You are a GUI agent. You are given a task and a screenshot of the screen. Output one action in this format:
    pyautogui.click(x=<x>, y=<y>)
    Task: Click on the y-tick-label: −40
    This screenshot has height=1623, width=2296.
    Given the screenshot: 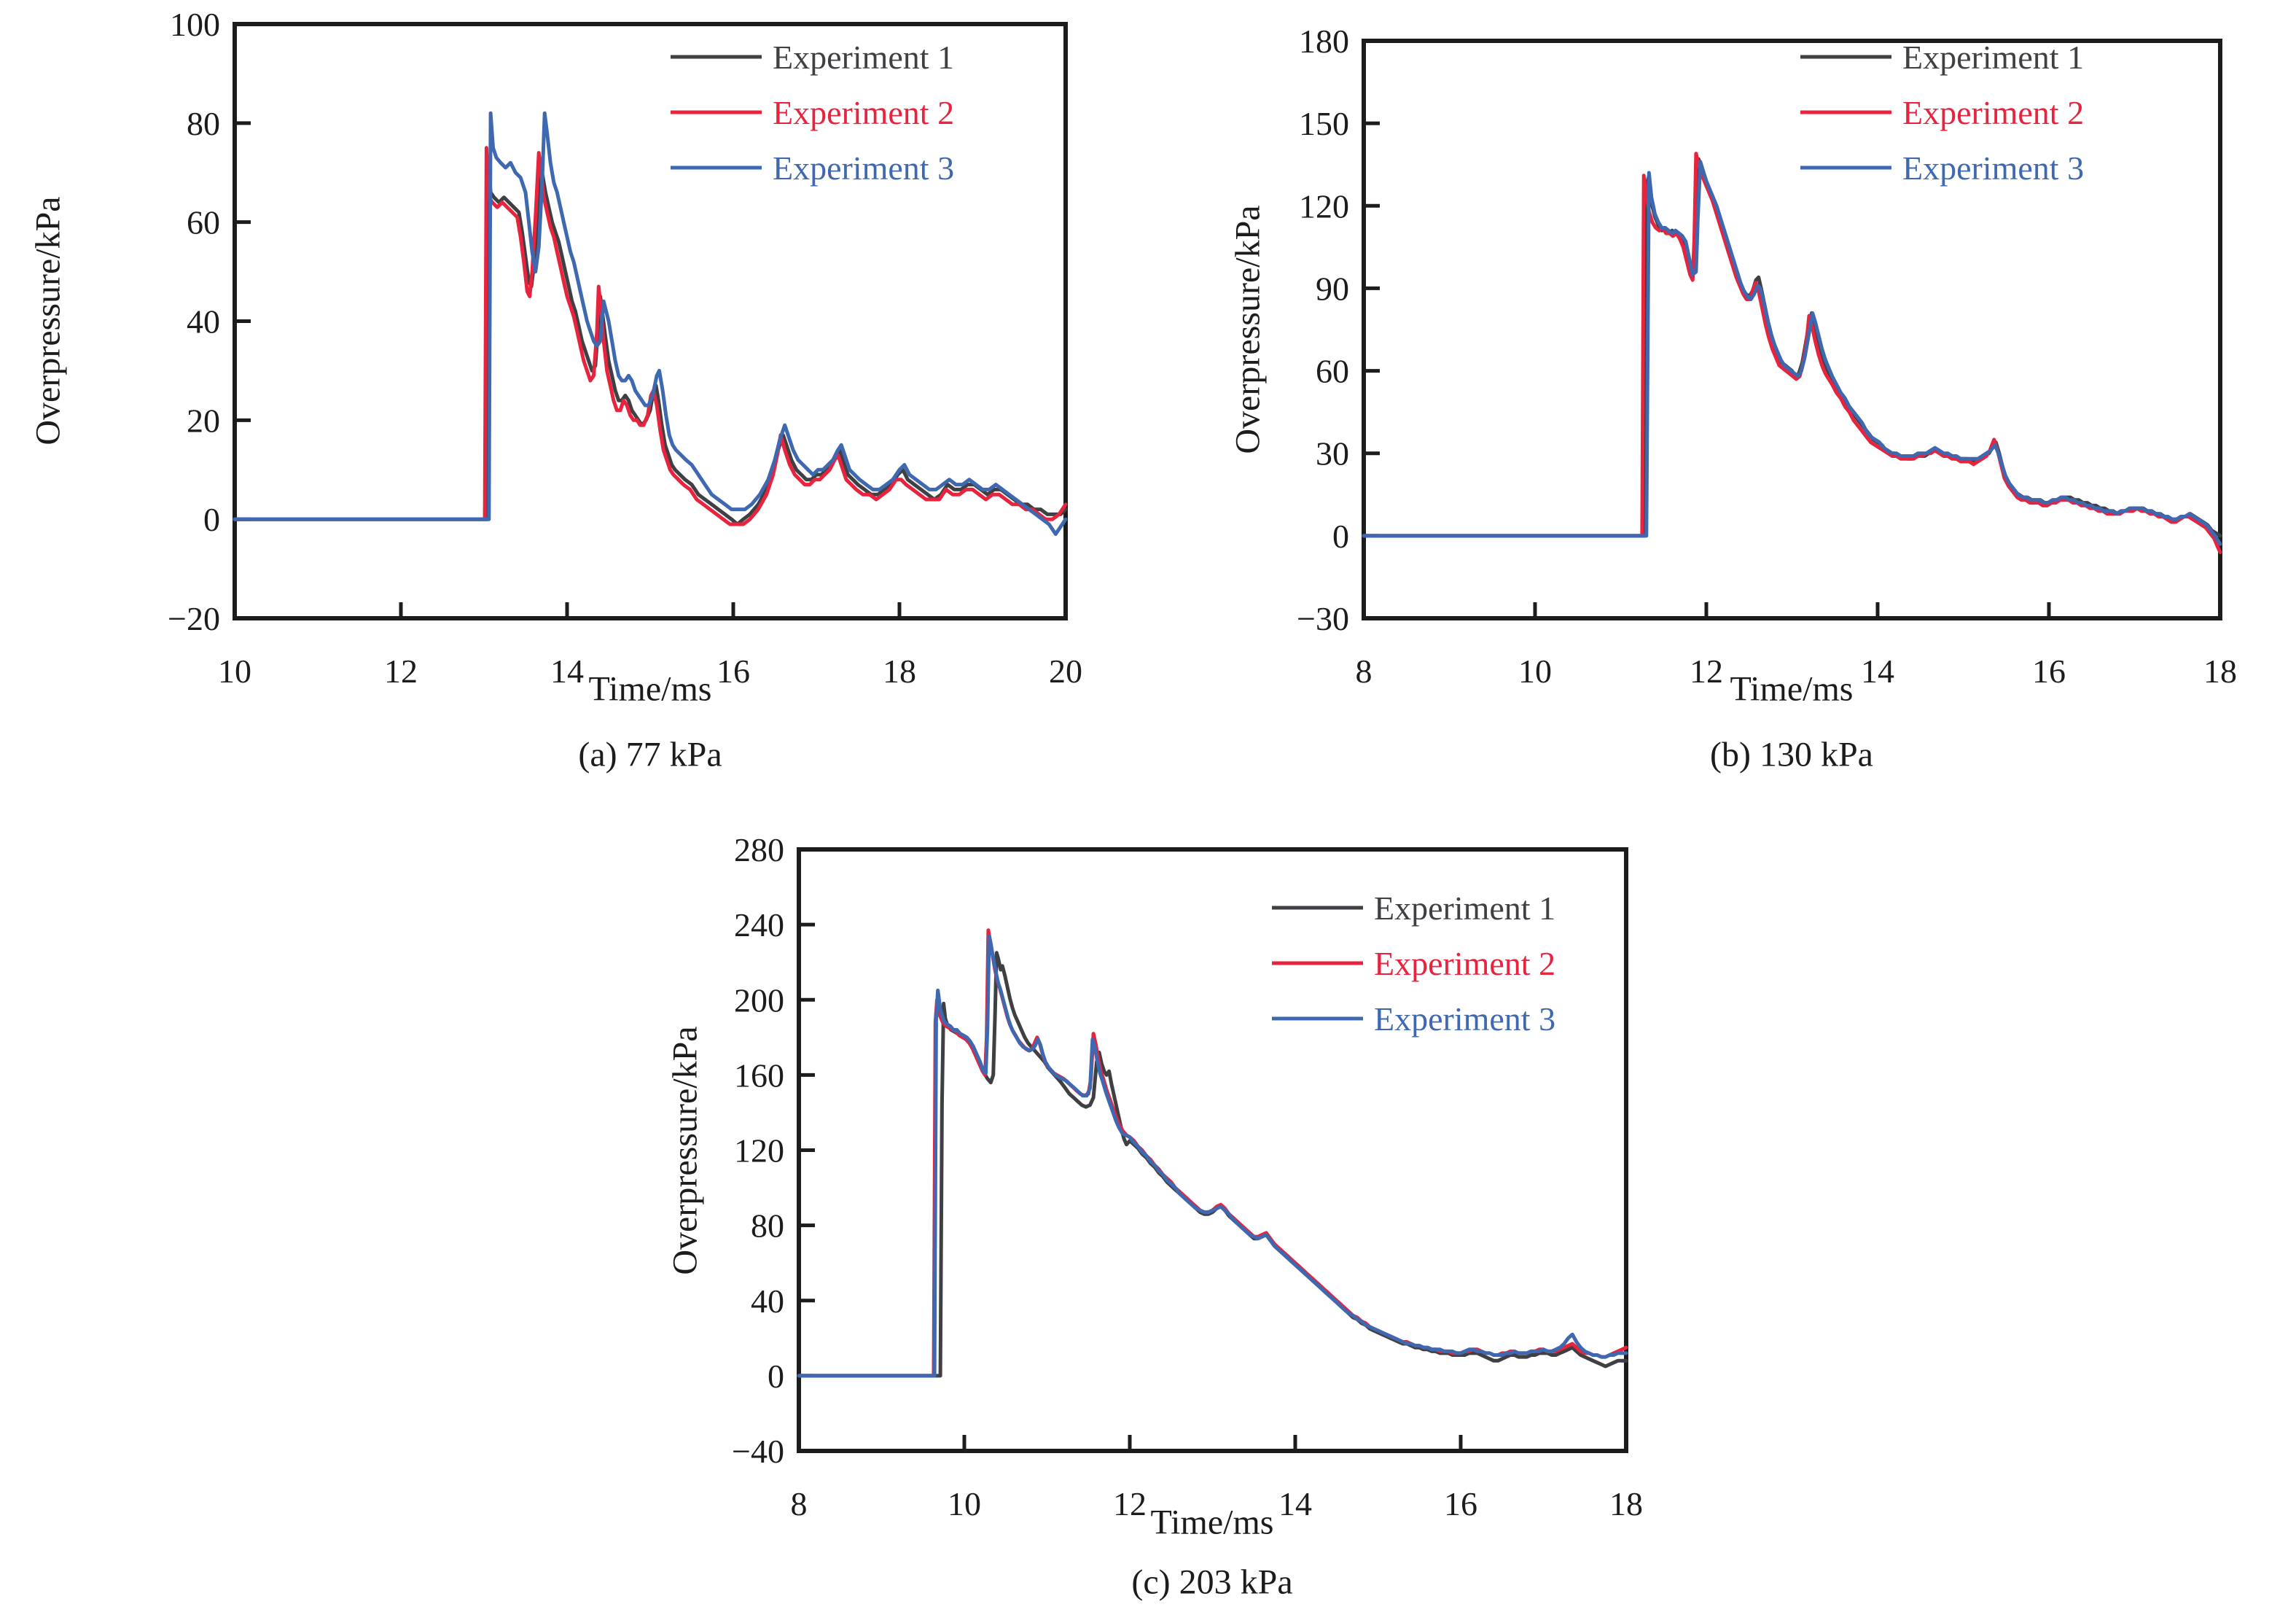 What is the action you would take?
    pyautogui.click(x=758, y=1451)
    